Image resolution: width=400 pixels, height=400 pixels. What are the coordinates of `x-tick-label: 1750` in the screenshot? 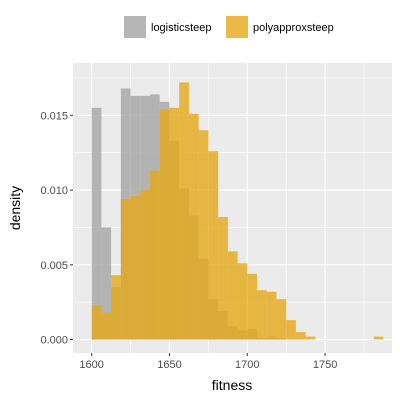 It's located at (325, 365).